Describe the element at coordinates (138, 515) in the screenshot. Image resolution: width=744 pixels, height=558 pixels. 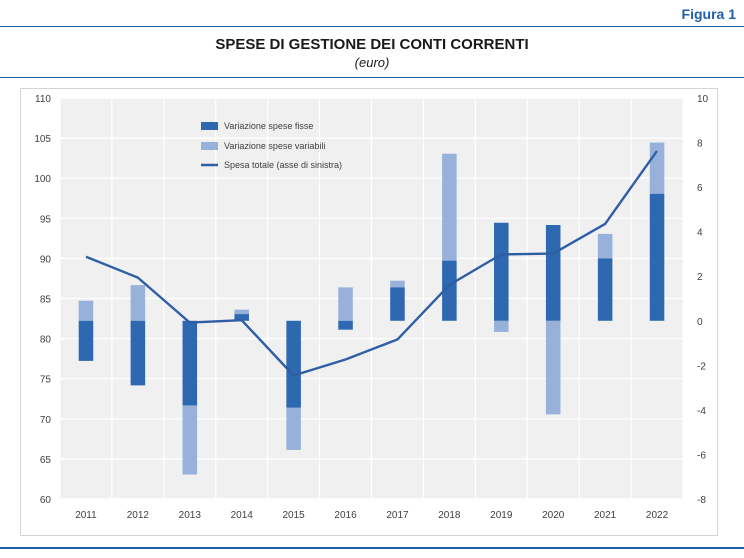
I see `x-tick-label: 2012` at that location.